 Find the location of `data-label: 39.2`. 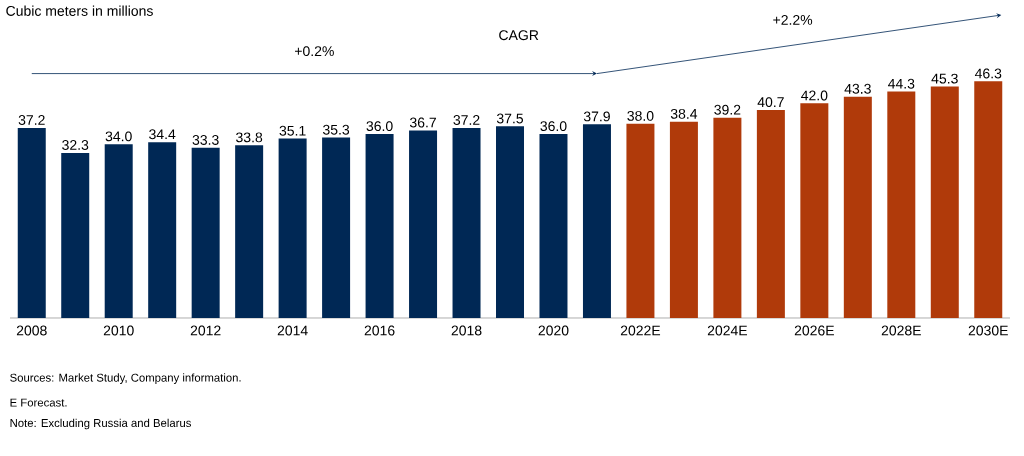

data-label: 39.2 is located at coordinates (727, 109).